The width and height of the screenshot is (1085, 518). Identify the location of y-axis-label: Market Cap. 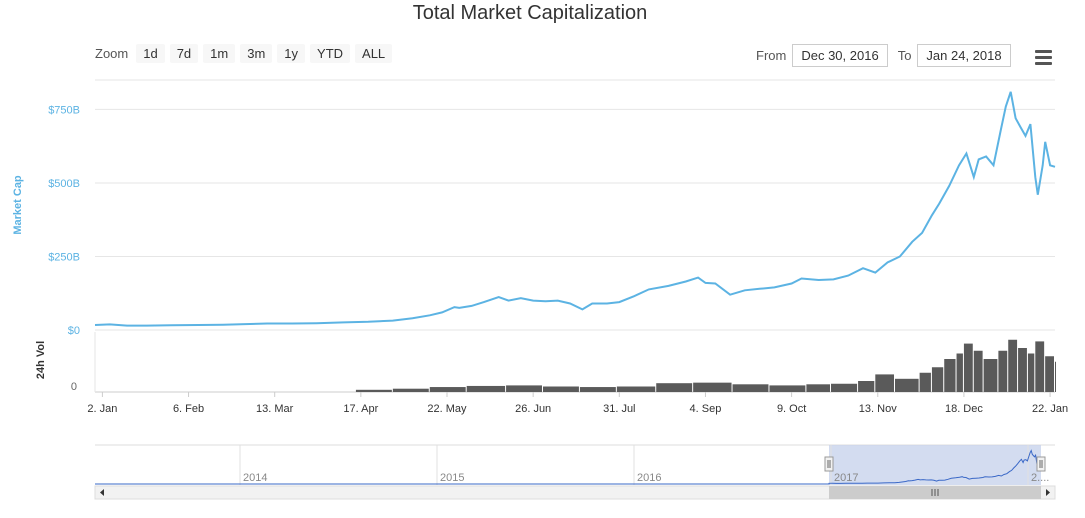
(18, 205).